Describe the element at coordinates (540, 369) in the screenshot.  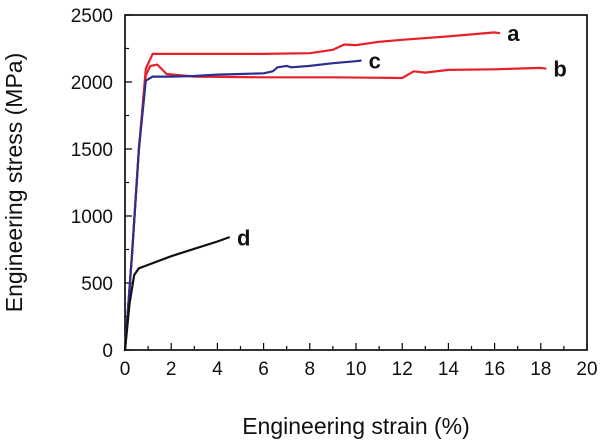
I see `x-tick-label: 18` at that location.